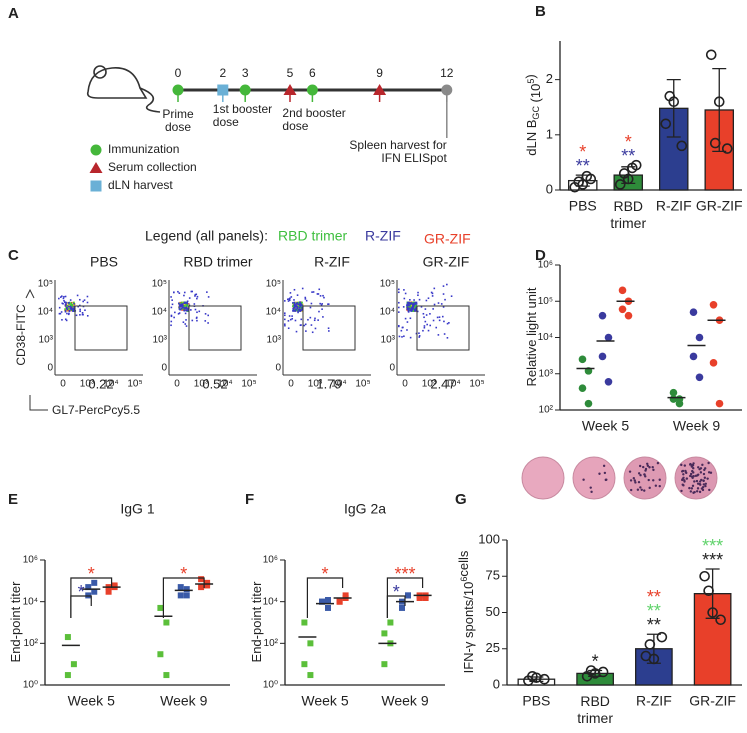 The image size is (747, 733). What do you see at coordinates (493, 611) in the screenshot?
I see `y-tick-label: 50` at bounding box center [493, 611].